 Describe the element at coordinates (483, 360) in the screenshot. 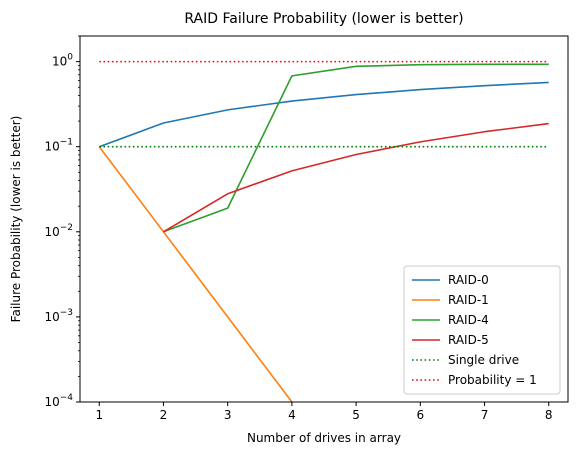

I see `legend-label: Single drive` at that location.